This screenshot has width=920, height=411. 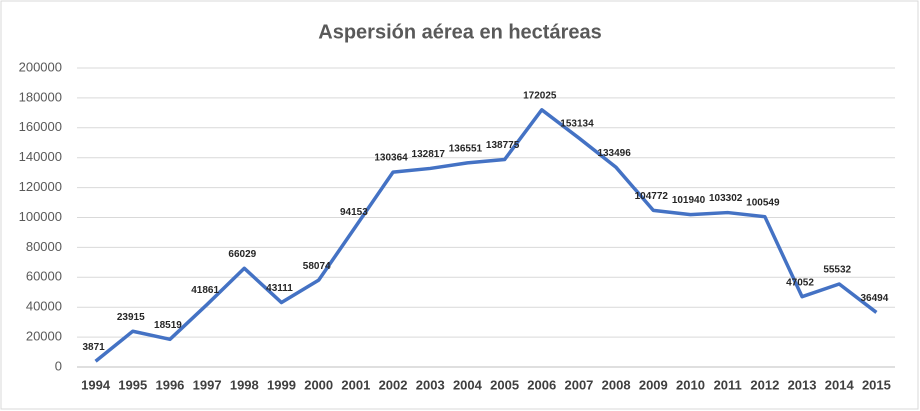 What do you see at coordinates (466, 148) in the screenshot?
I see `data-label: 136551` at bounding box center [466, 148].